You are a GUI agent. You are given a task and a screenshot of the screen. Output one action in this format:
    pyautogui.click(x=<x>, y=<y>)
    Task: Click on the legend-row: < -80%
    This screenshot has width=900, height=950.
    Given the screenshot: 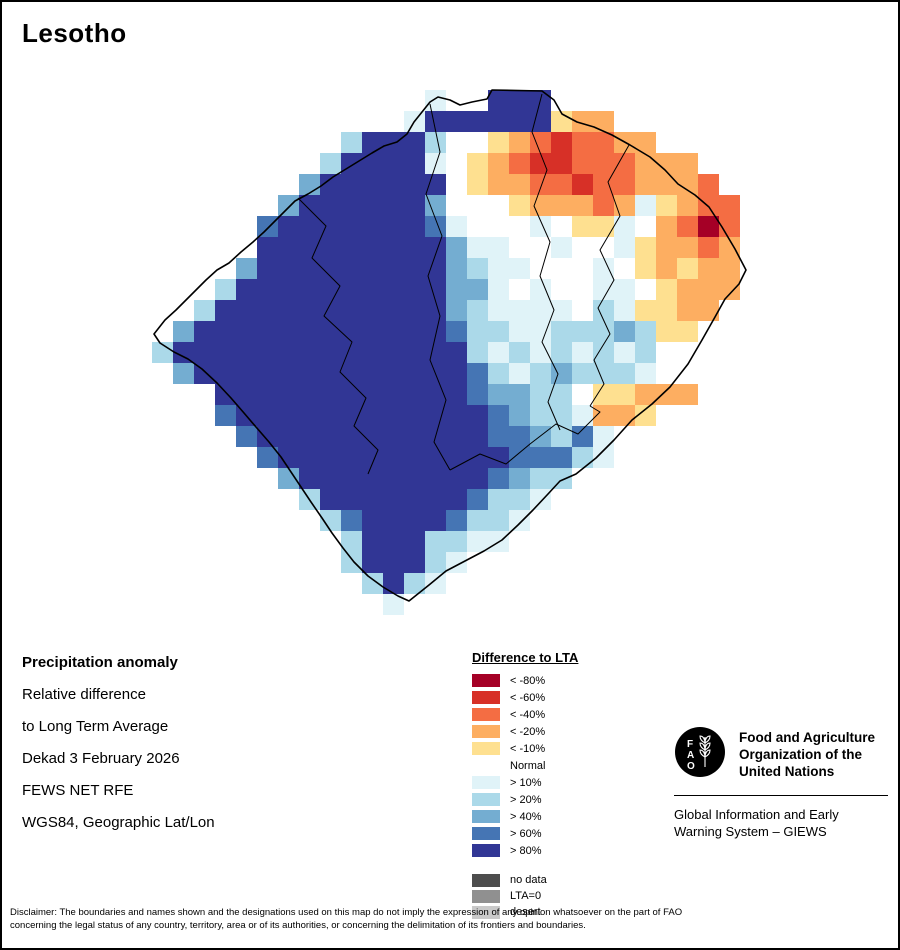 What is the action you would take?
    pyautogui.click(x=525, y=680)
    